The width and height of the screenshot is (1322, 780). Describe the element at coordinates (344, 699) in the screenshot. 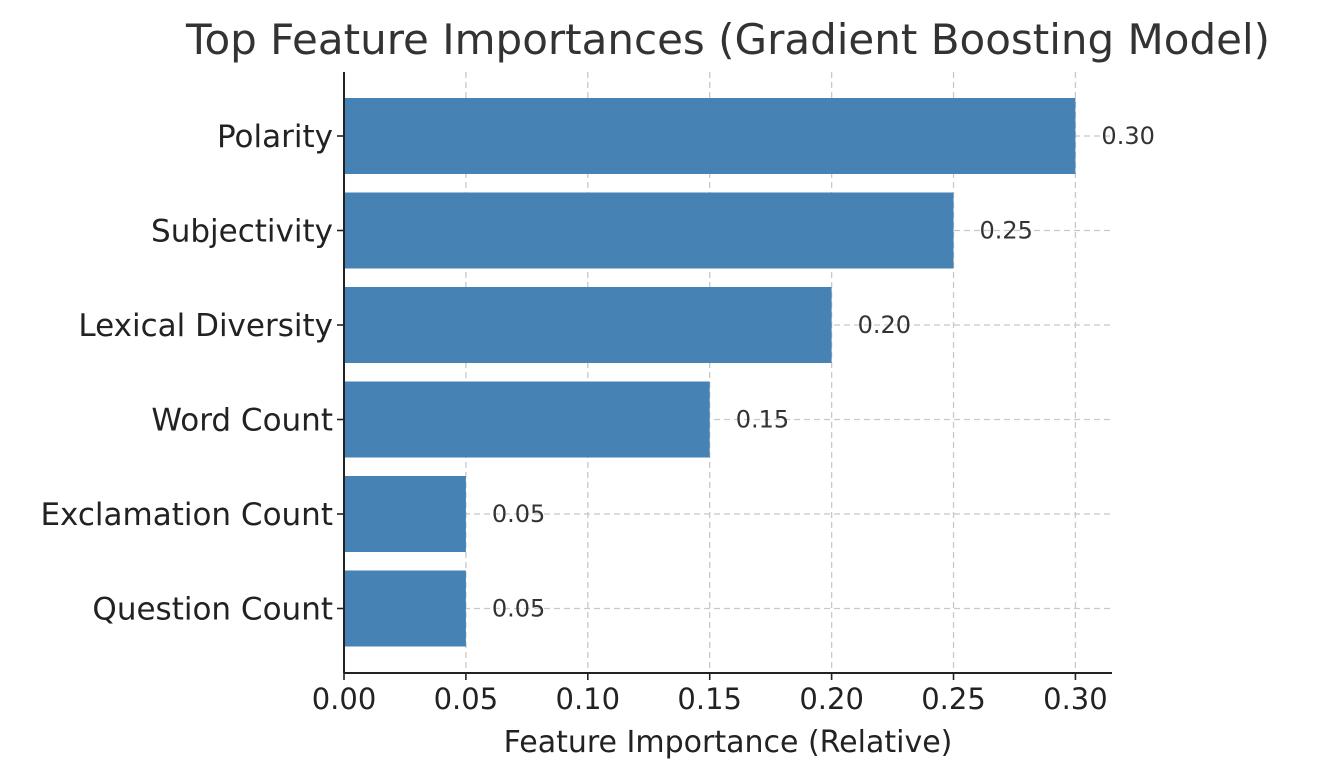

I see `x-tick-label-0: 0.00` at that location.